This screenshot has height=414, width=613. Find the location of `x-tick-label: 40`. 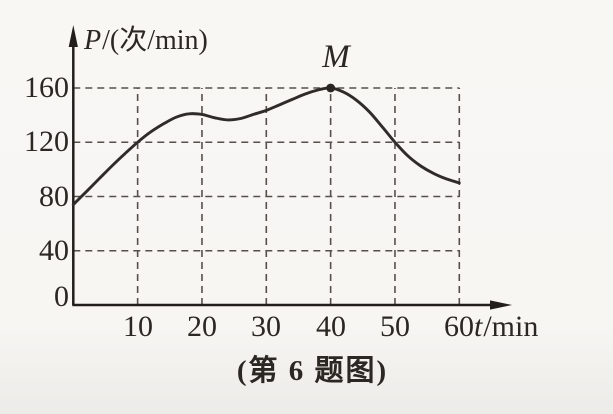

x-tick-label: 40 is located at coordinates (331, 326).